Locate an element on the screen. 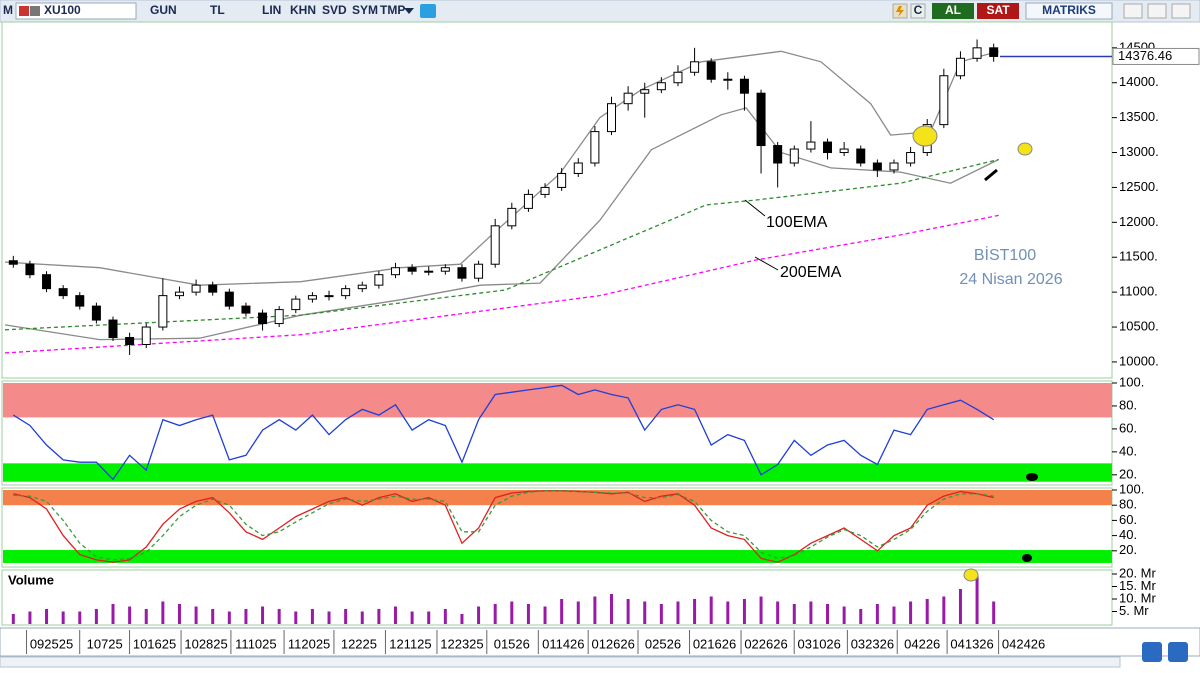 The height and width of the screenshot is (673, 1200). date-label: 24 Nisan 2026 is located at coordinates (1010, 279).